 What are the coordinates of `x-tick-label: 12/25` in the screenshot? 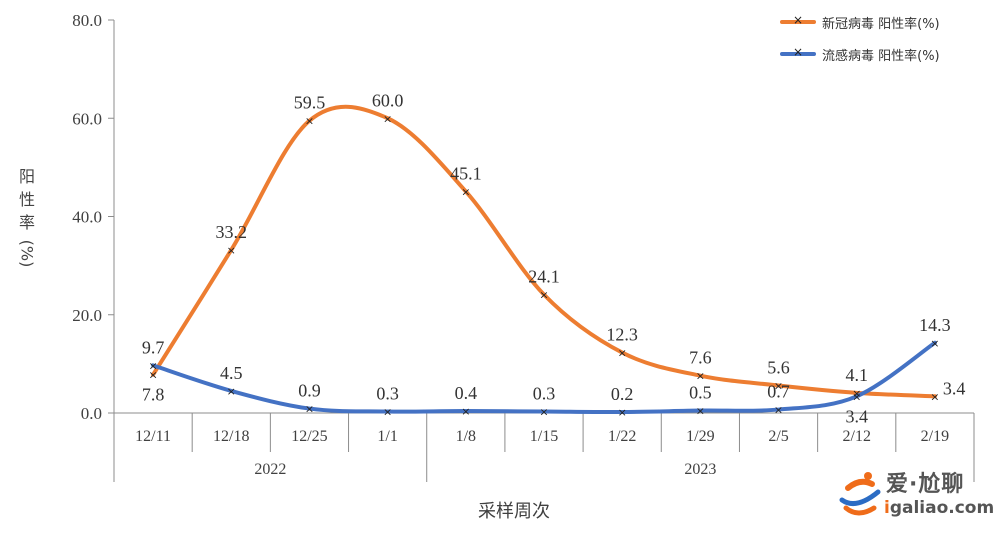 It's located at (309, 436).